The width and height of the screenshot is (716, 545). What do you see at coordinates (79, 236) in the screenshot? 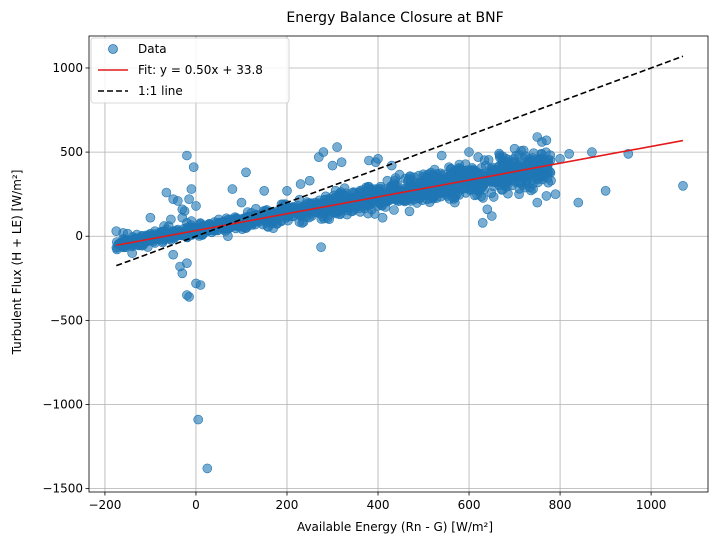
I see `y-tick-label: 0` at bounding box center [79, 236].